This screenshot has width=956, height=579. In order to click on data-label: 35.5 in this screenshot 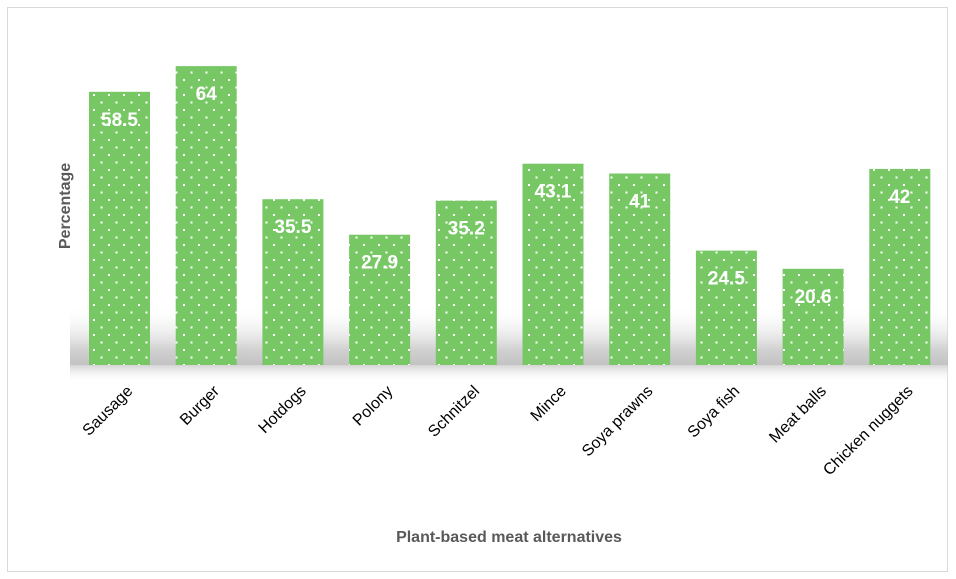, I will do `click(292, 227)`.